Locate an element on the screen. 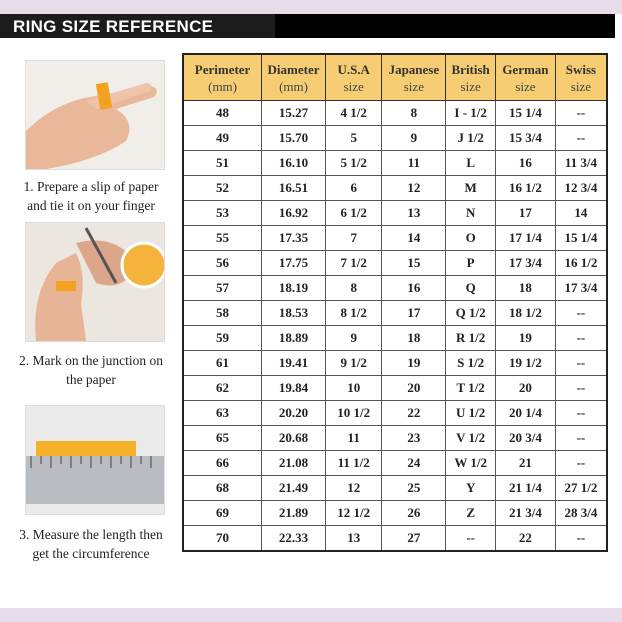 Image resolution: width=622 pixels, height=622 pixels. table-cell: 20.20 is located at coordinates (293, 413).